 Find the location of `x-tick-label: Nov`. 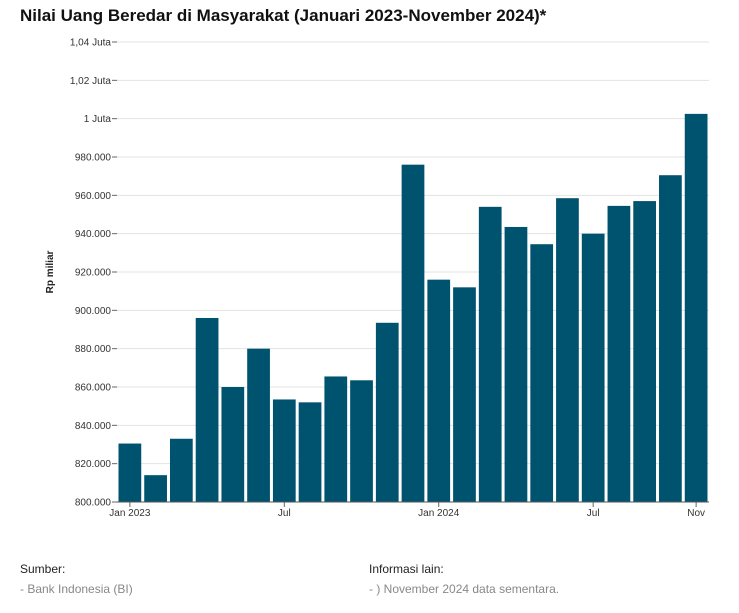

x-tick-label: Nov is located at coordinates (696, 513).